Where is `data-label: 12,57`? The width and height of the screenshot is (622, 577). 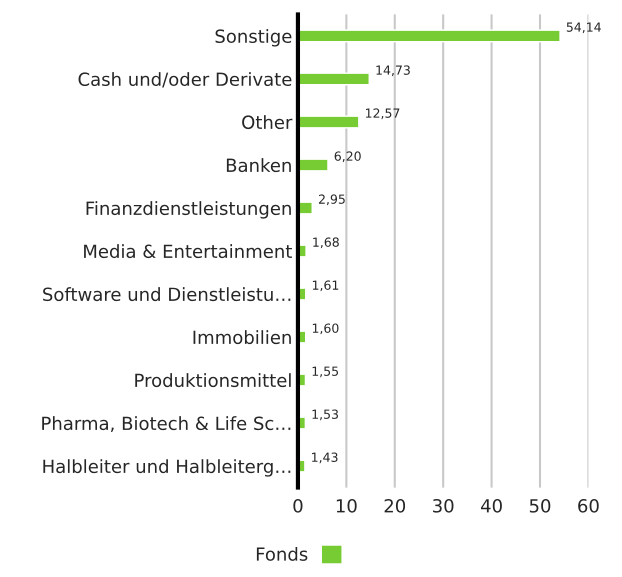
data-label: 12,57 is located at coordinates (383, 114).